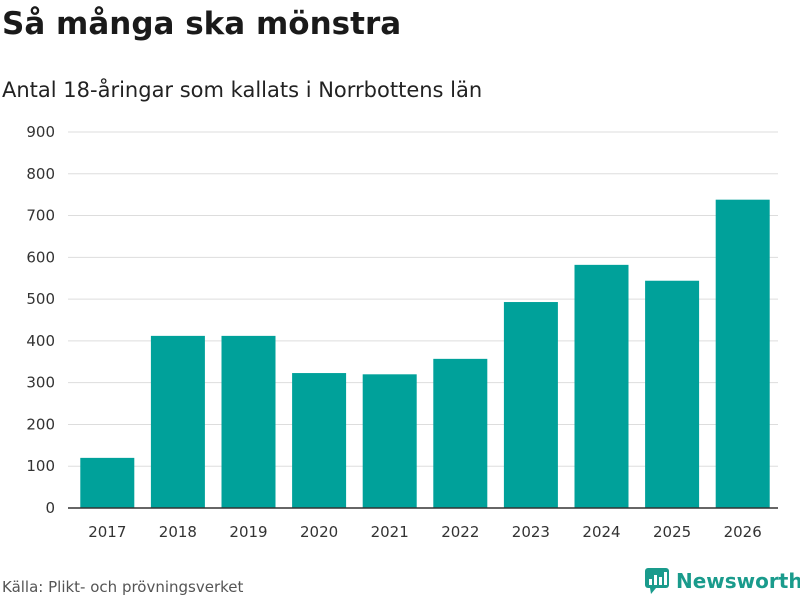 This screenshot has height=600, width=800. I want to click on y-tick-label: 500, so click(40, 299).